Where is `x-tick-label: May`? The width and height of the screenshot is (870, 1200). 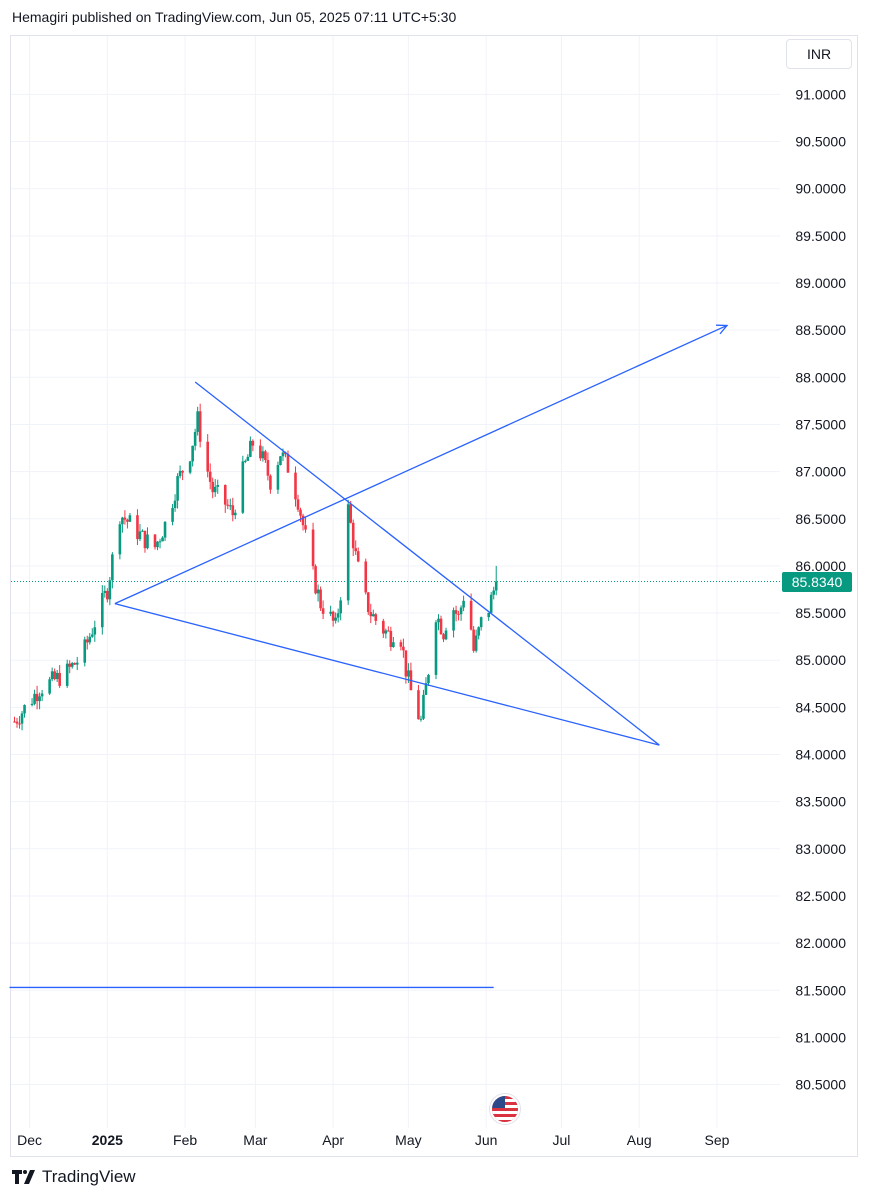 x-tick-label: May is located at coordinates (408, 1140).